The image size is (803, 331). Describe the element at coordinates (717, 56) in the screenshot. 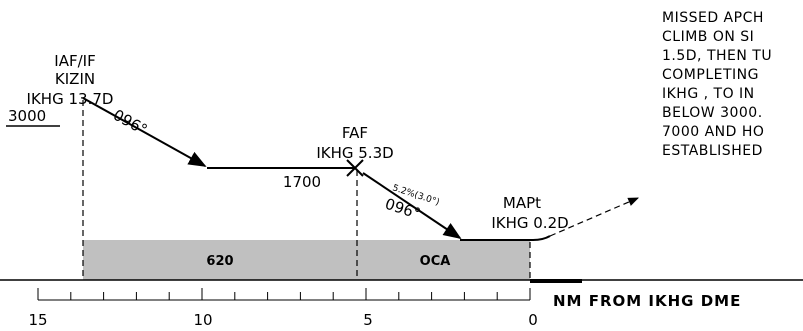

I see `missed-line: 1.5D, THEN TU` at that location.